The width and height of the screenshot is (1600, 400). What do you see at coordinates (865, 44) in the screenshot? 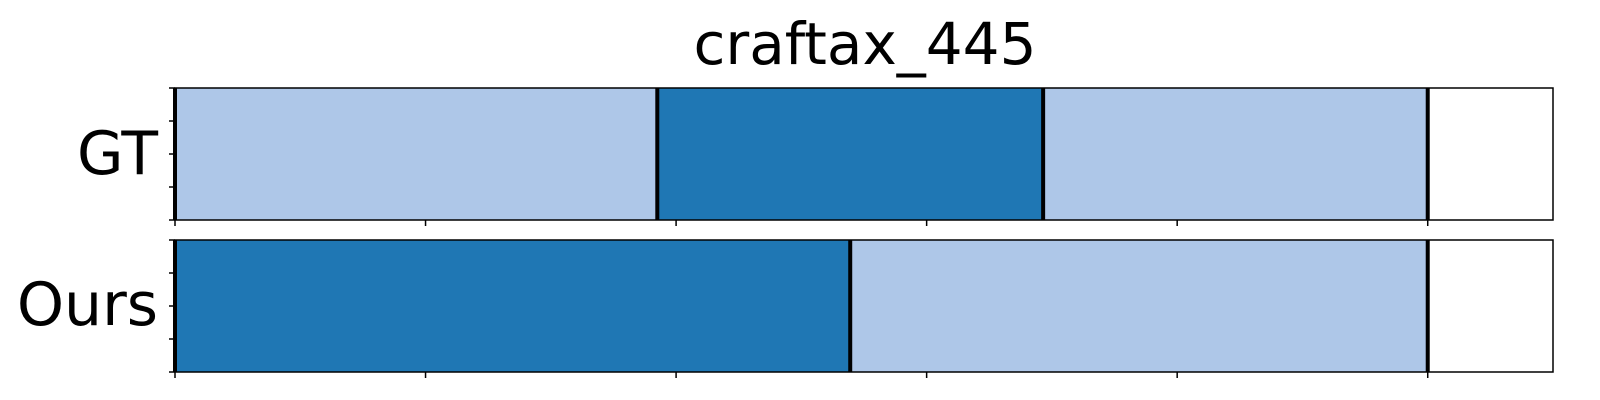
I see `chart-title: craftax_445` at bounding box center [865, 44].